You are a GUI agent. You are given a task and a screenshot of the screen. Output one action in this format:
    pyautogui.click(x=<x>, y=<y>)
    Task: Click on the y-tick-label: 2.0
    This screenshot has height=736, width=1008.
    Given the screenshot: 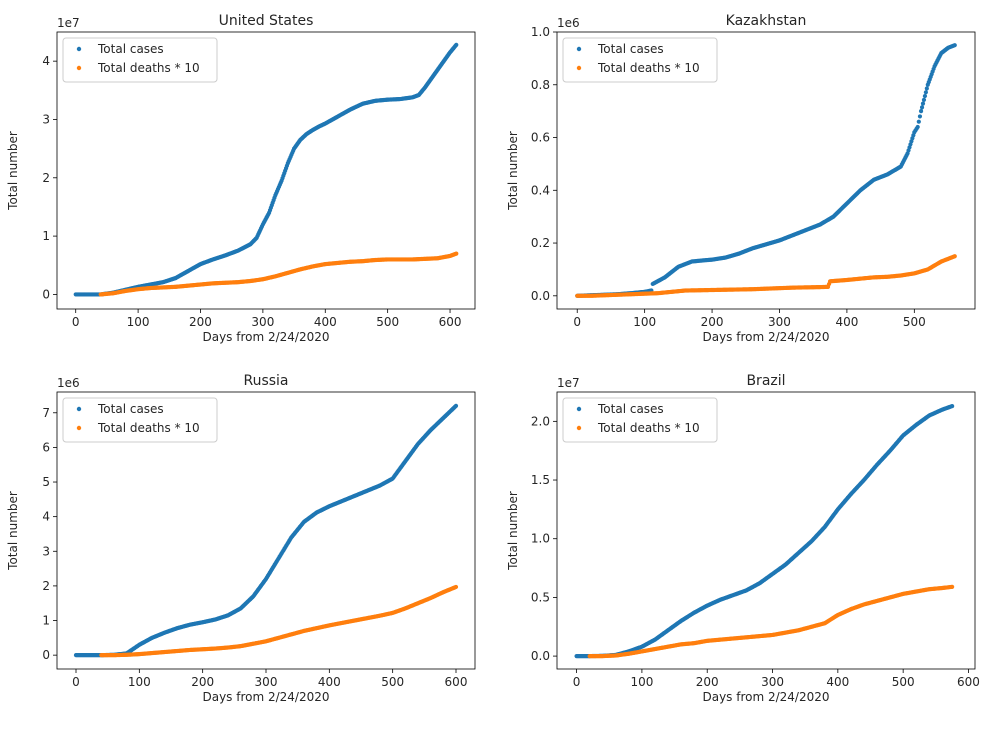 What is the action you would take?
    pyautogui.click(x=540, y=421)
    